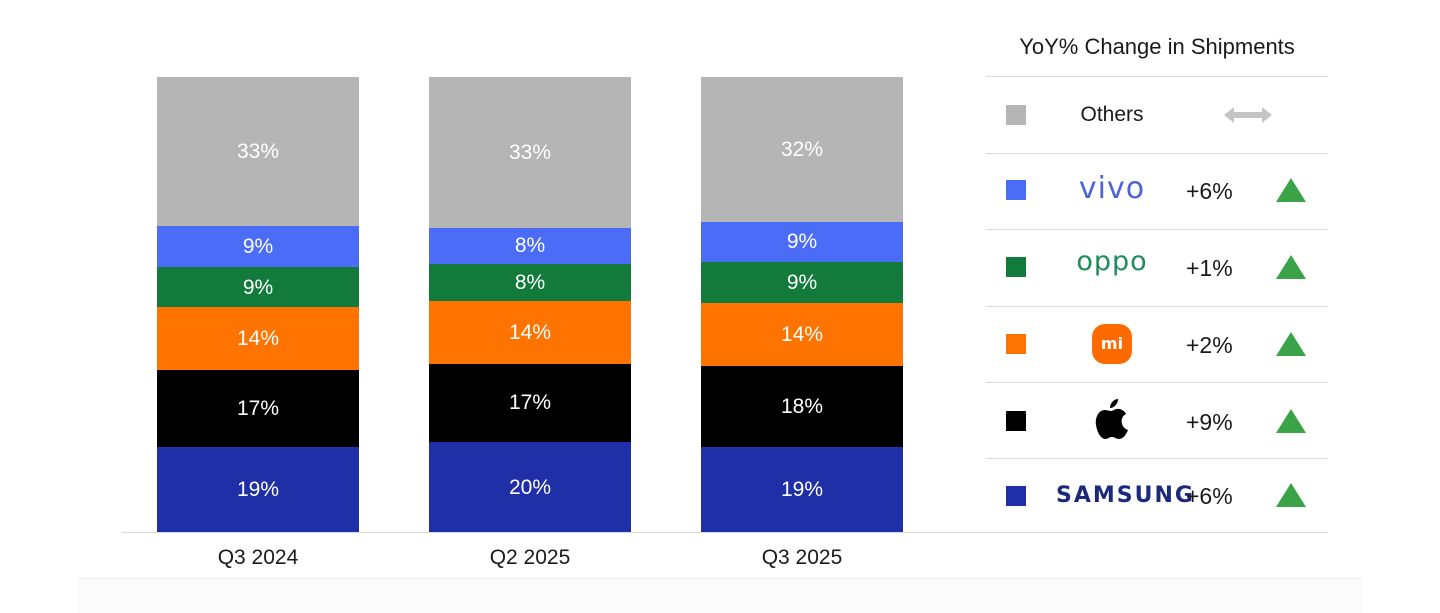  What do you see at coordinates (1016, 115) in the screenshot?
I see `swatch-others` at bounding box center [1016, 115].